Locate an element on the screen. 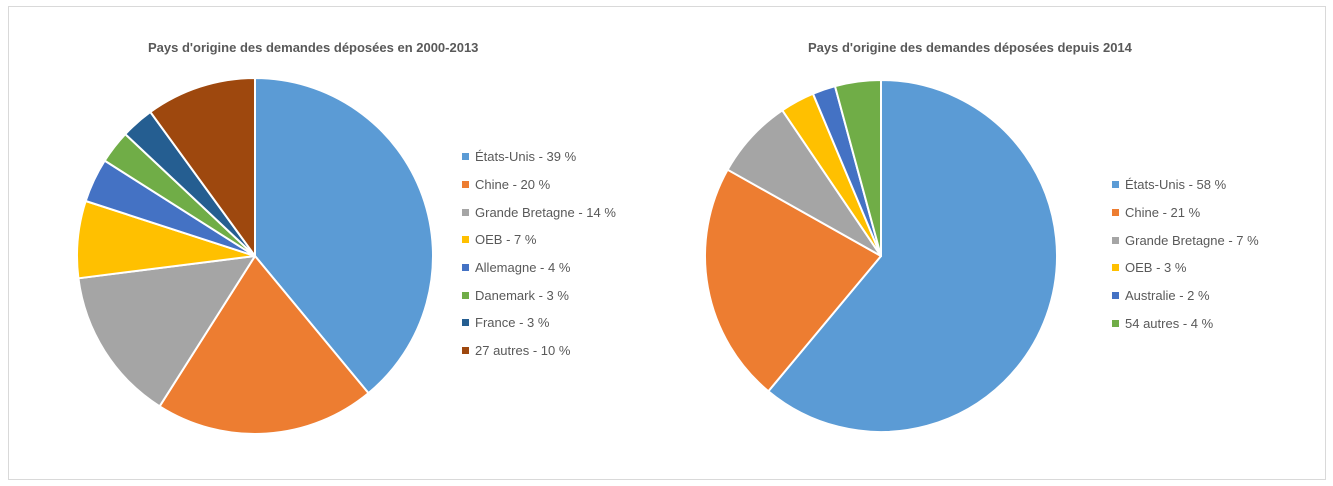  pie-since-2014-legend-label: Chine - 21 % is located at coordinates (1163, 213).